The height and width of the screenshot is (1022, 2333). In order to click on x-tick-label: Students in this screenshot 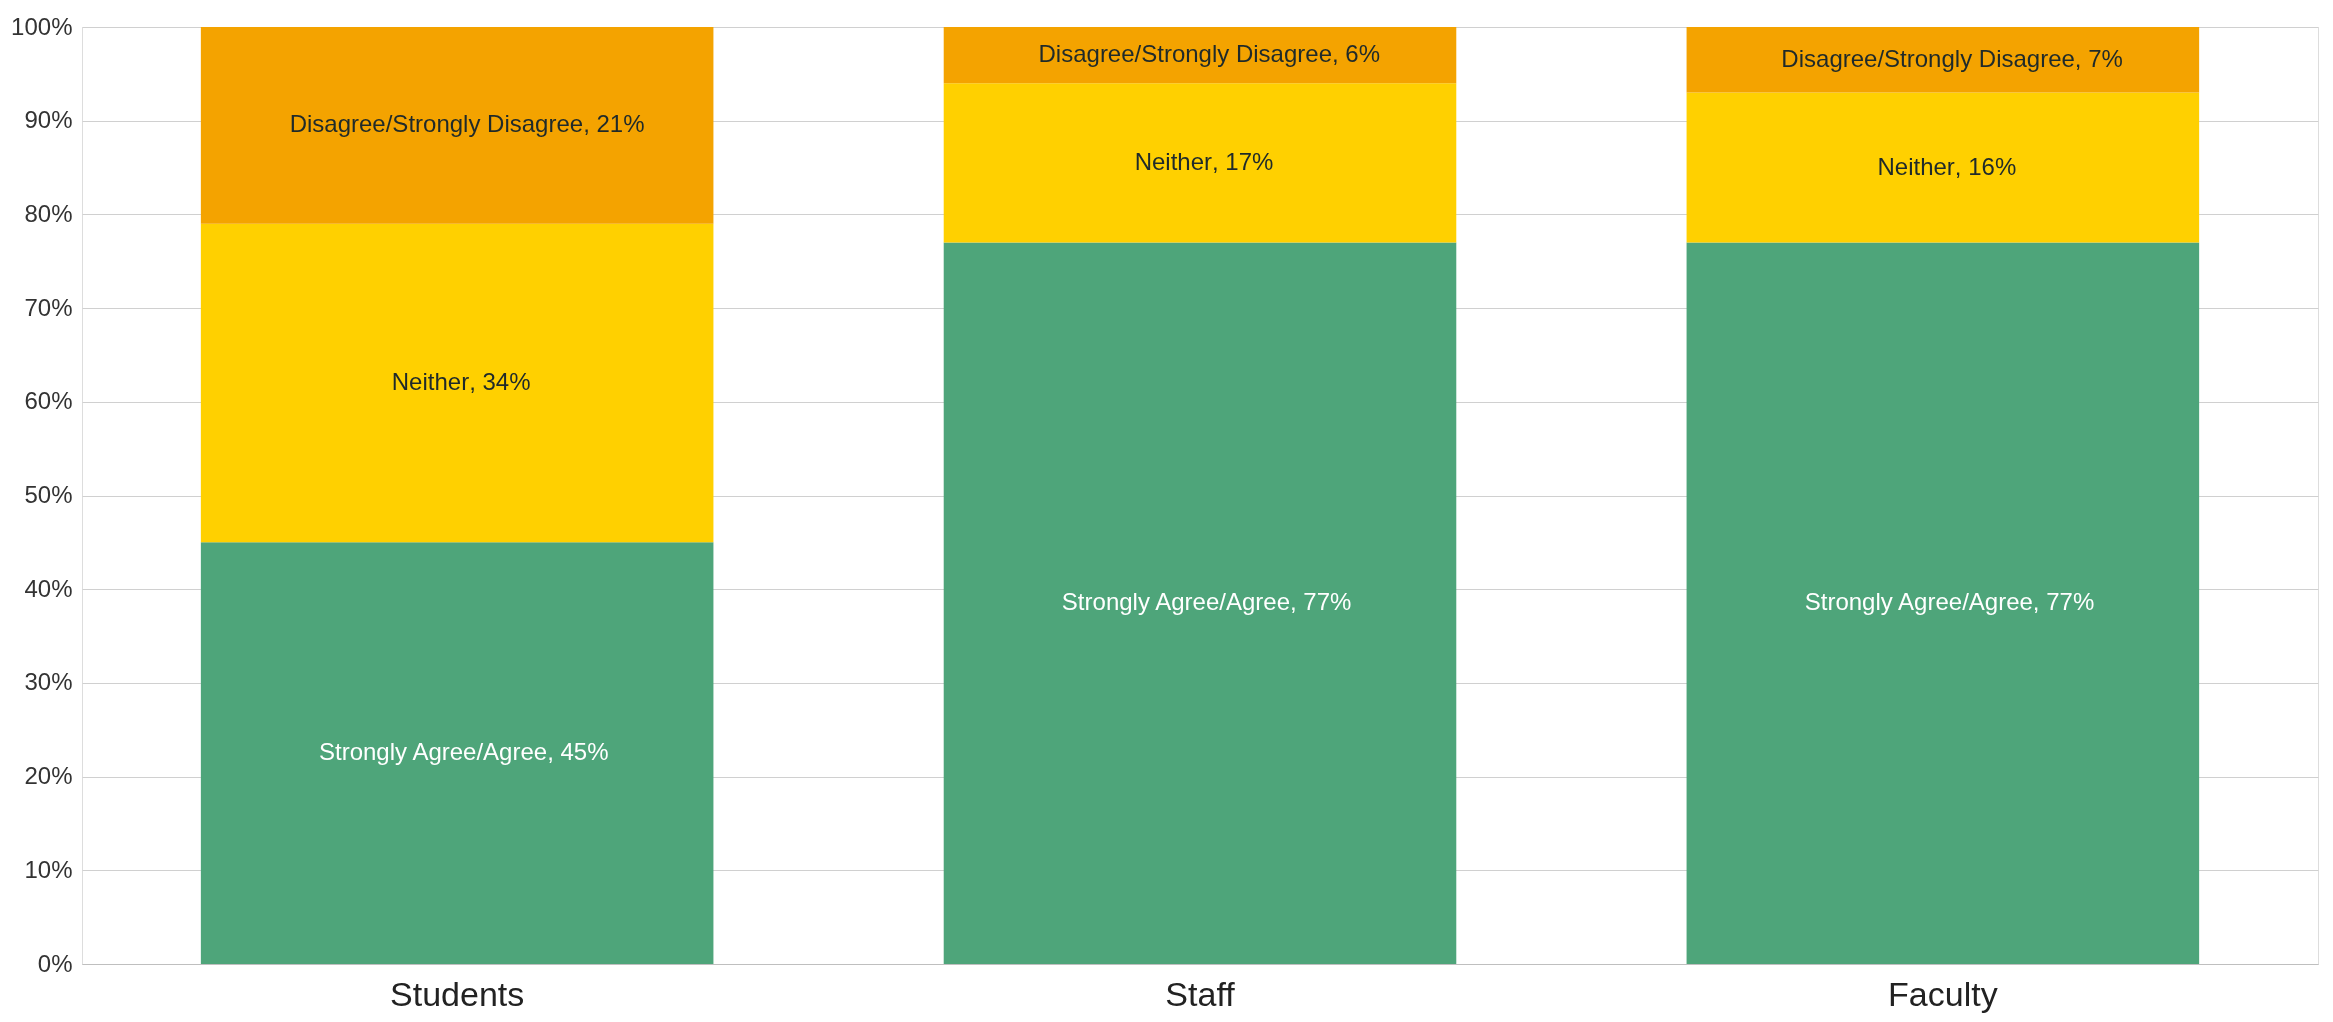, I will do `click(457, 993)`.